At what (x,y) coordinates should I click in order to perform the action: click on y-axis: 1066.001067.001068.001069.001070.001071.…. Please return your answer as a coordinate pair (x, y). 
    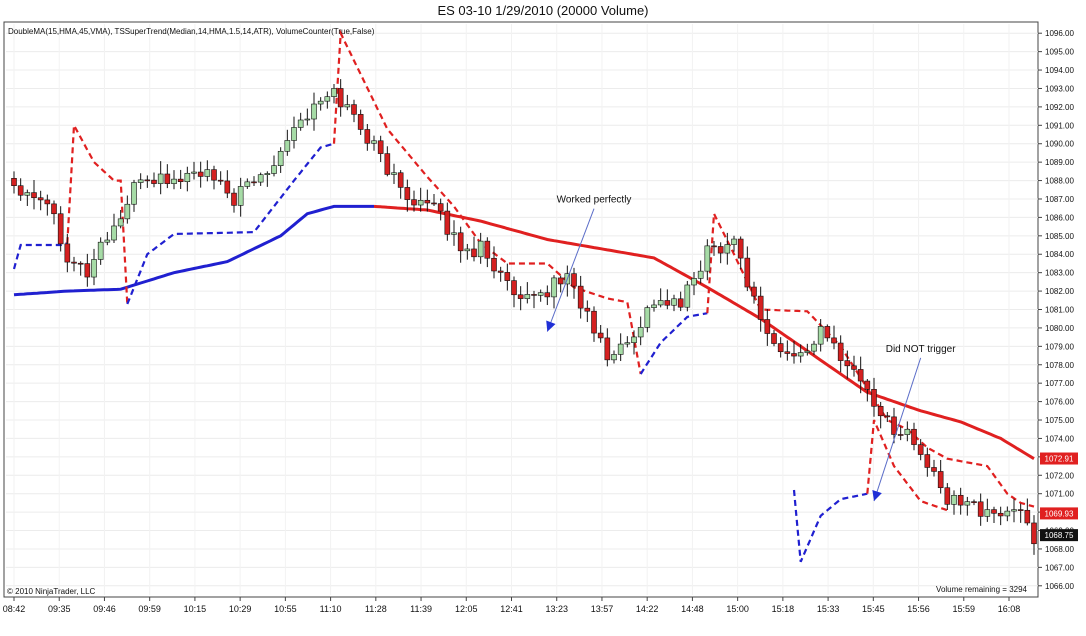
    Looking at the image, I should click on (1056, 310).